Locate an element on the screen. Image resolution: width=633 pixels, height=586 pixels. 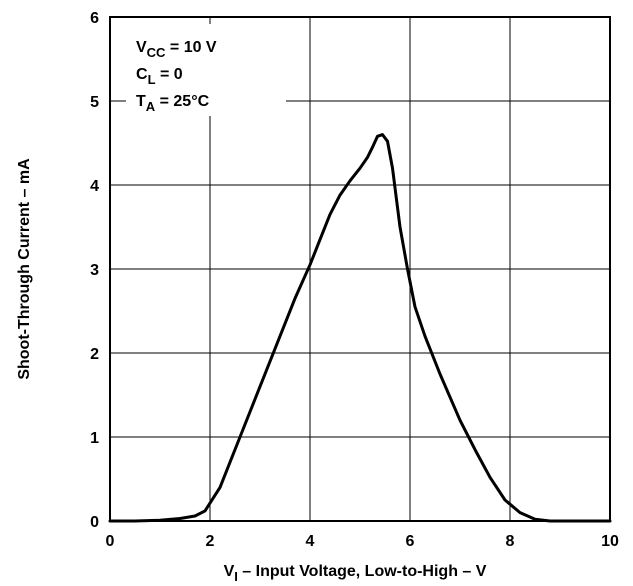
x-tick-label: 8 is located at coordinates (510, 541).